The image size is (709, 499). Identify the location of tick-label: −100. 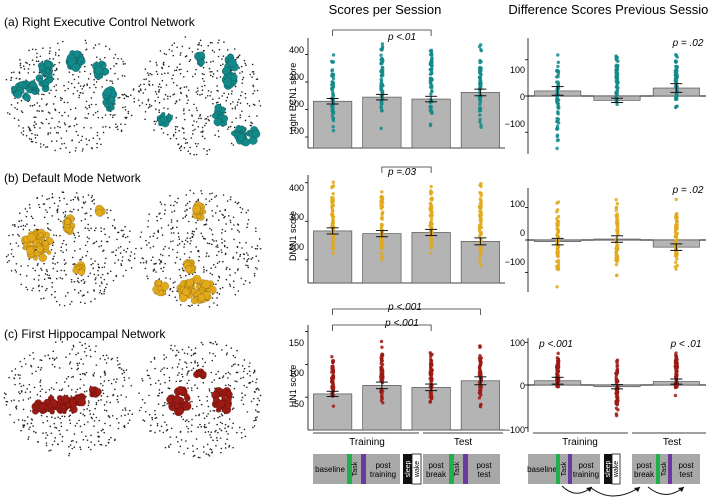
(515, 262).